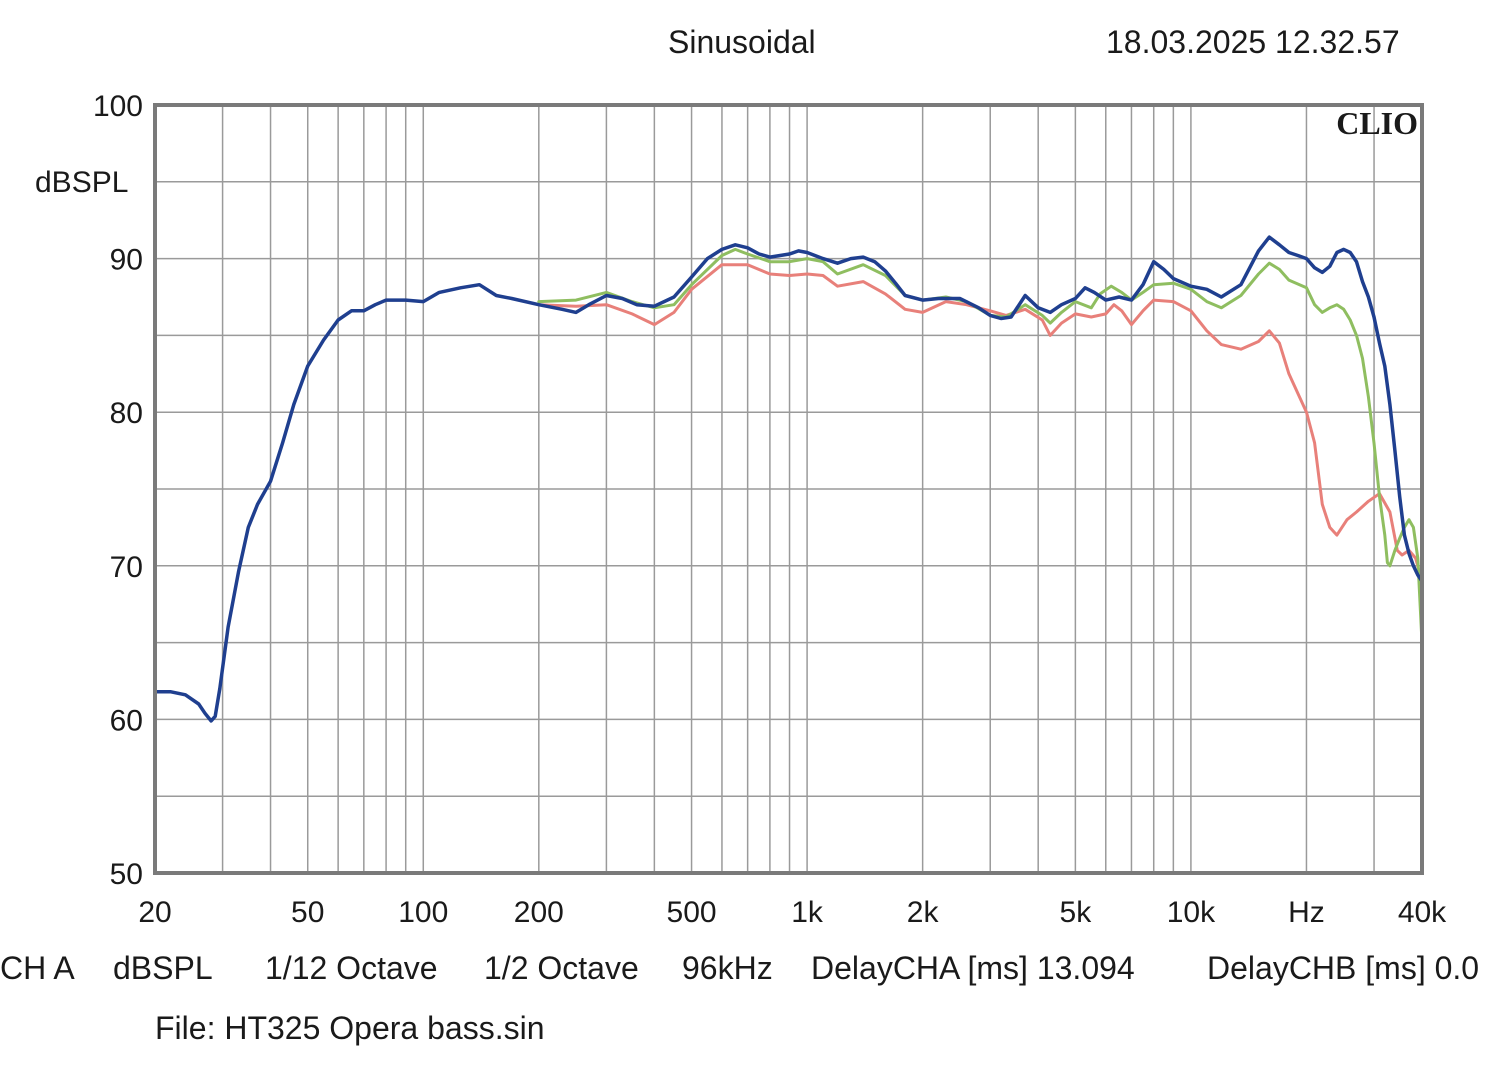  I want to click on smoothing-label: 1/12 Octave, so click(351, 968).